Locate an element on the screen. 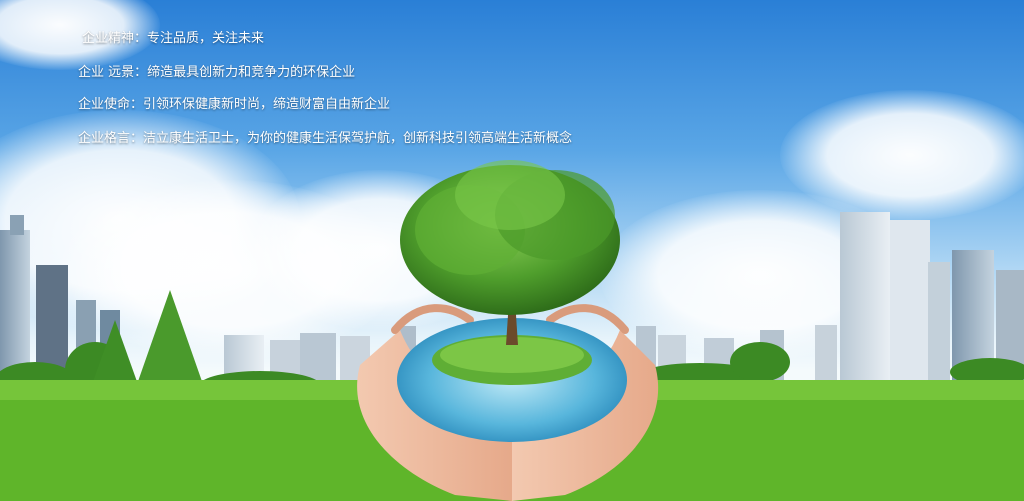  mission-text: 企业使命：引领环保健康新时尚，缔造财富自由新企业 is located at coordinates (234, 104).